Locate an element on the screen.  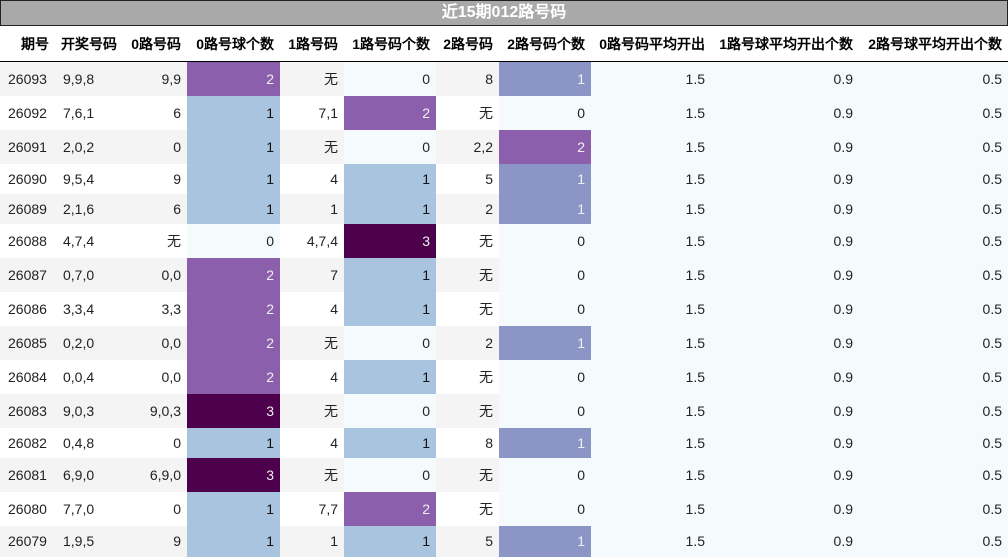
table-row: 26091 2,0,2 0 1 无 0 2,2 2 1.5 0.9 0.5 is located at coordinates (504, 146).